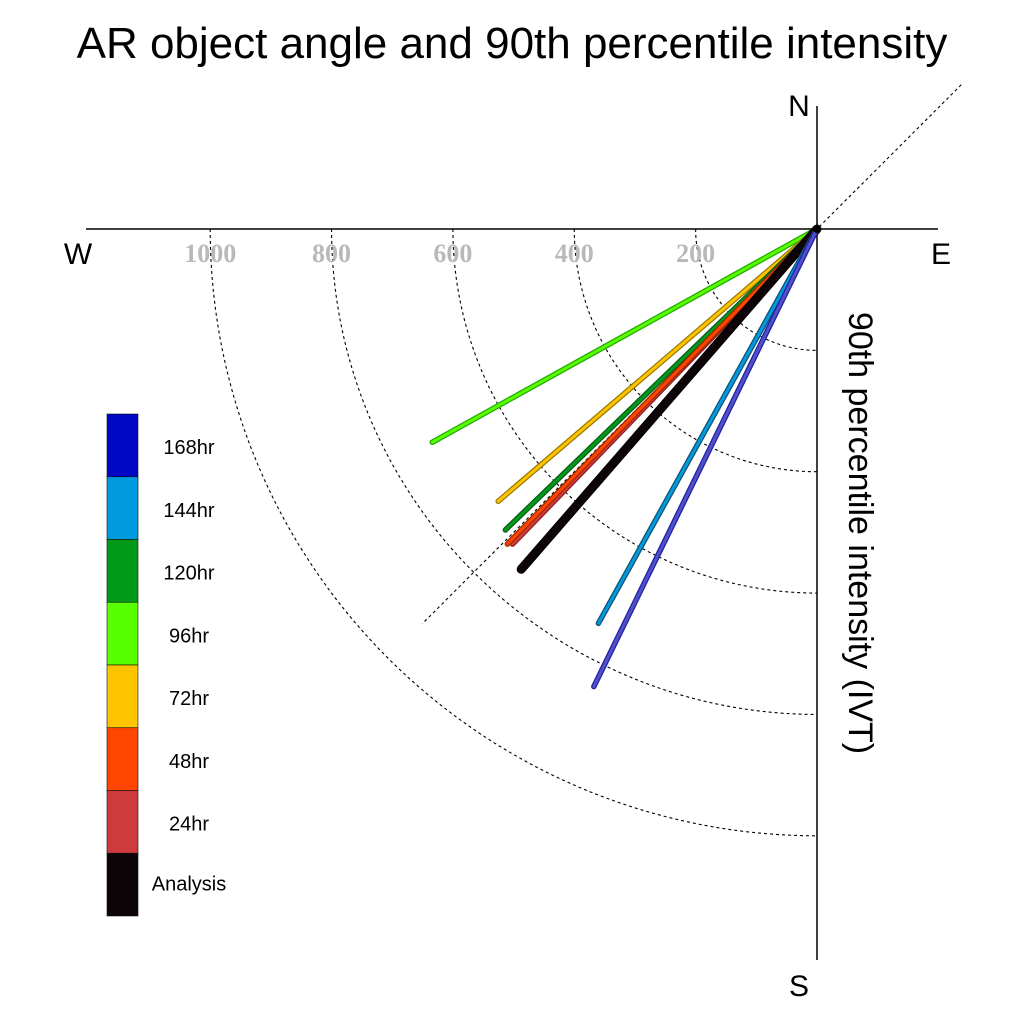  Describe the element at coordinates (122, 759) in the screenshot. I see `legend-swatch-48hr` at that location.